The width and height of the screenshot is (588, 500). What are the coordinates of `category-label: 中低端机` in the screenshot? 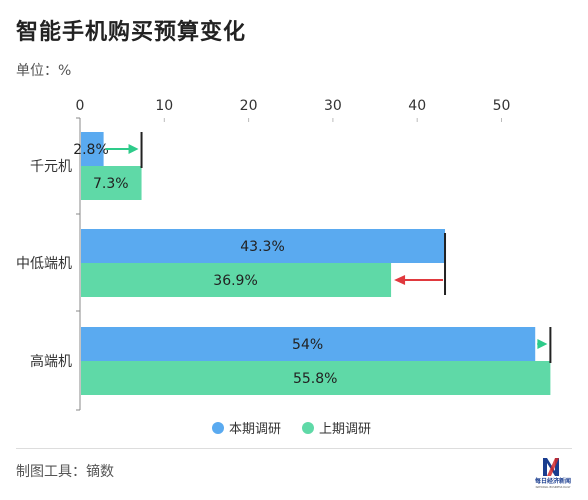 It's located at (44, 264).